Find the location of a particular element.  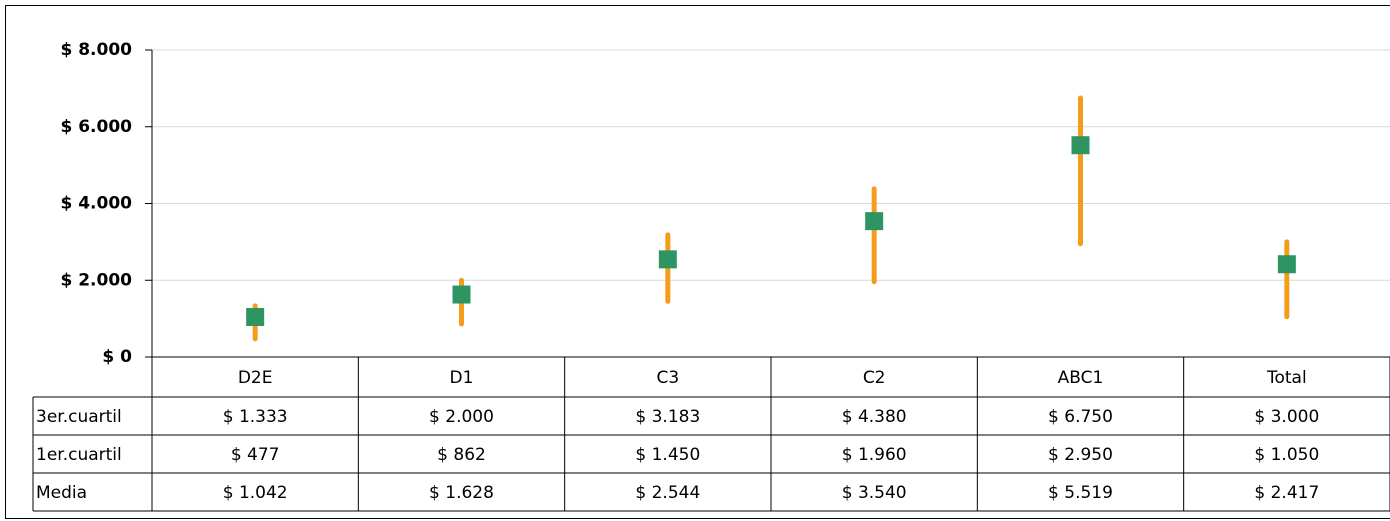

x-tick-label: C2 is located at coordinates (874, 378).